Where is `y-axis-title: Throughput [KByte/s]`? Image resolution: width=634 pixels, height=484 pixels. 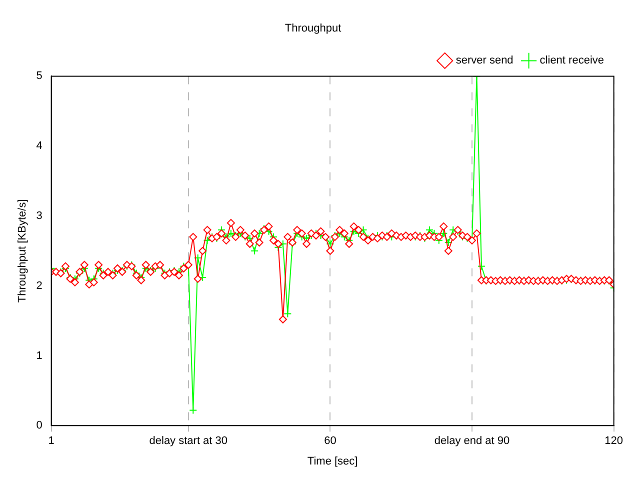
y-axis-title: Throughput [KByte/s] is located at coordinates (22, 251).